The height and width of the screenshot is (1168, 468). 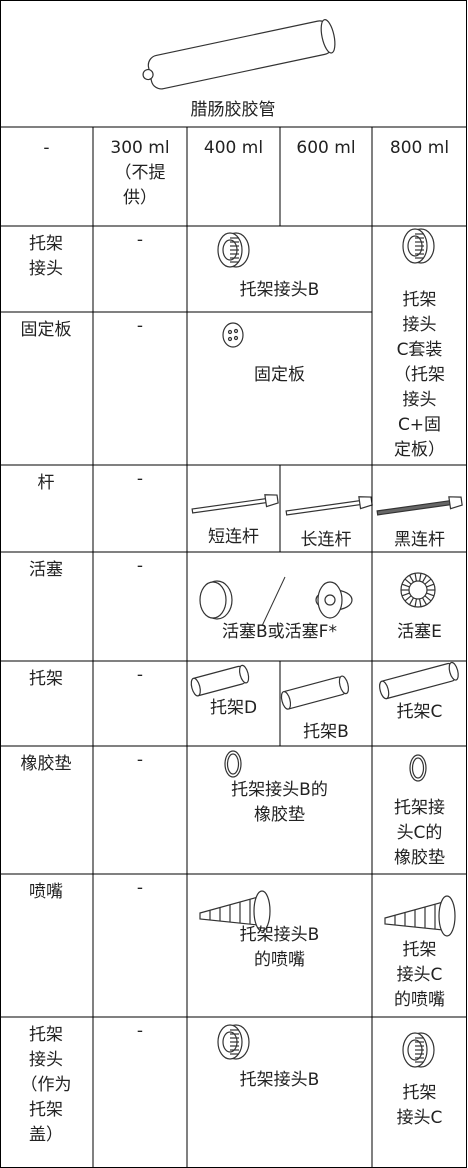 What do you see at coordinates (420, 833) in the screenshot?
I see `cell-text: 头C的` at bounding box center [420, 833].